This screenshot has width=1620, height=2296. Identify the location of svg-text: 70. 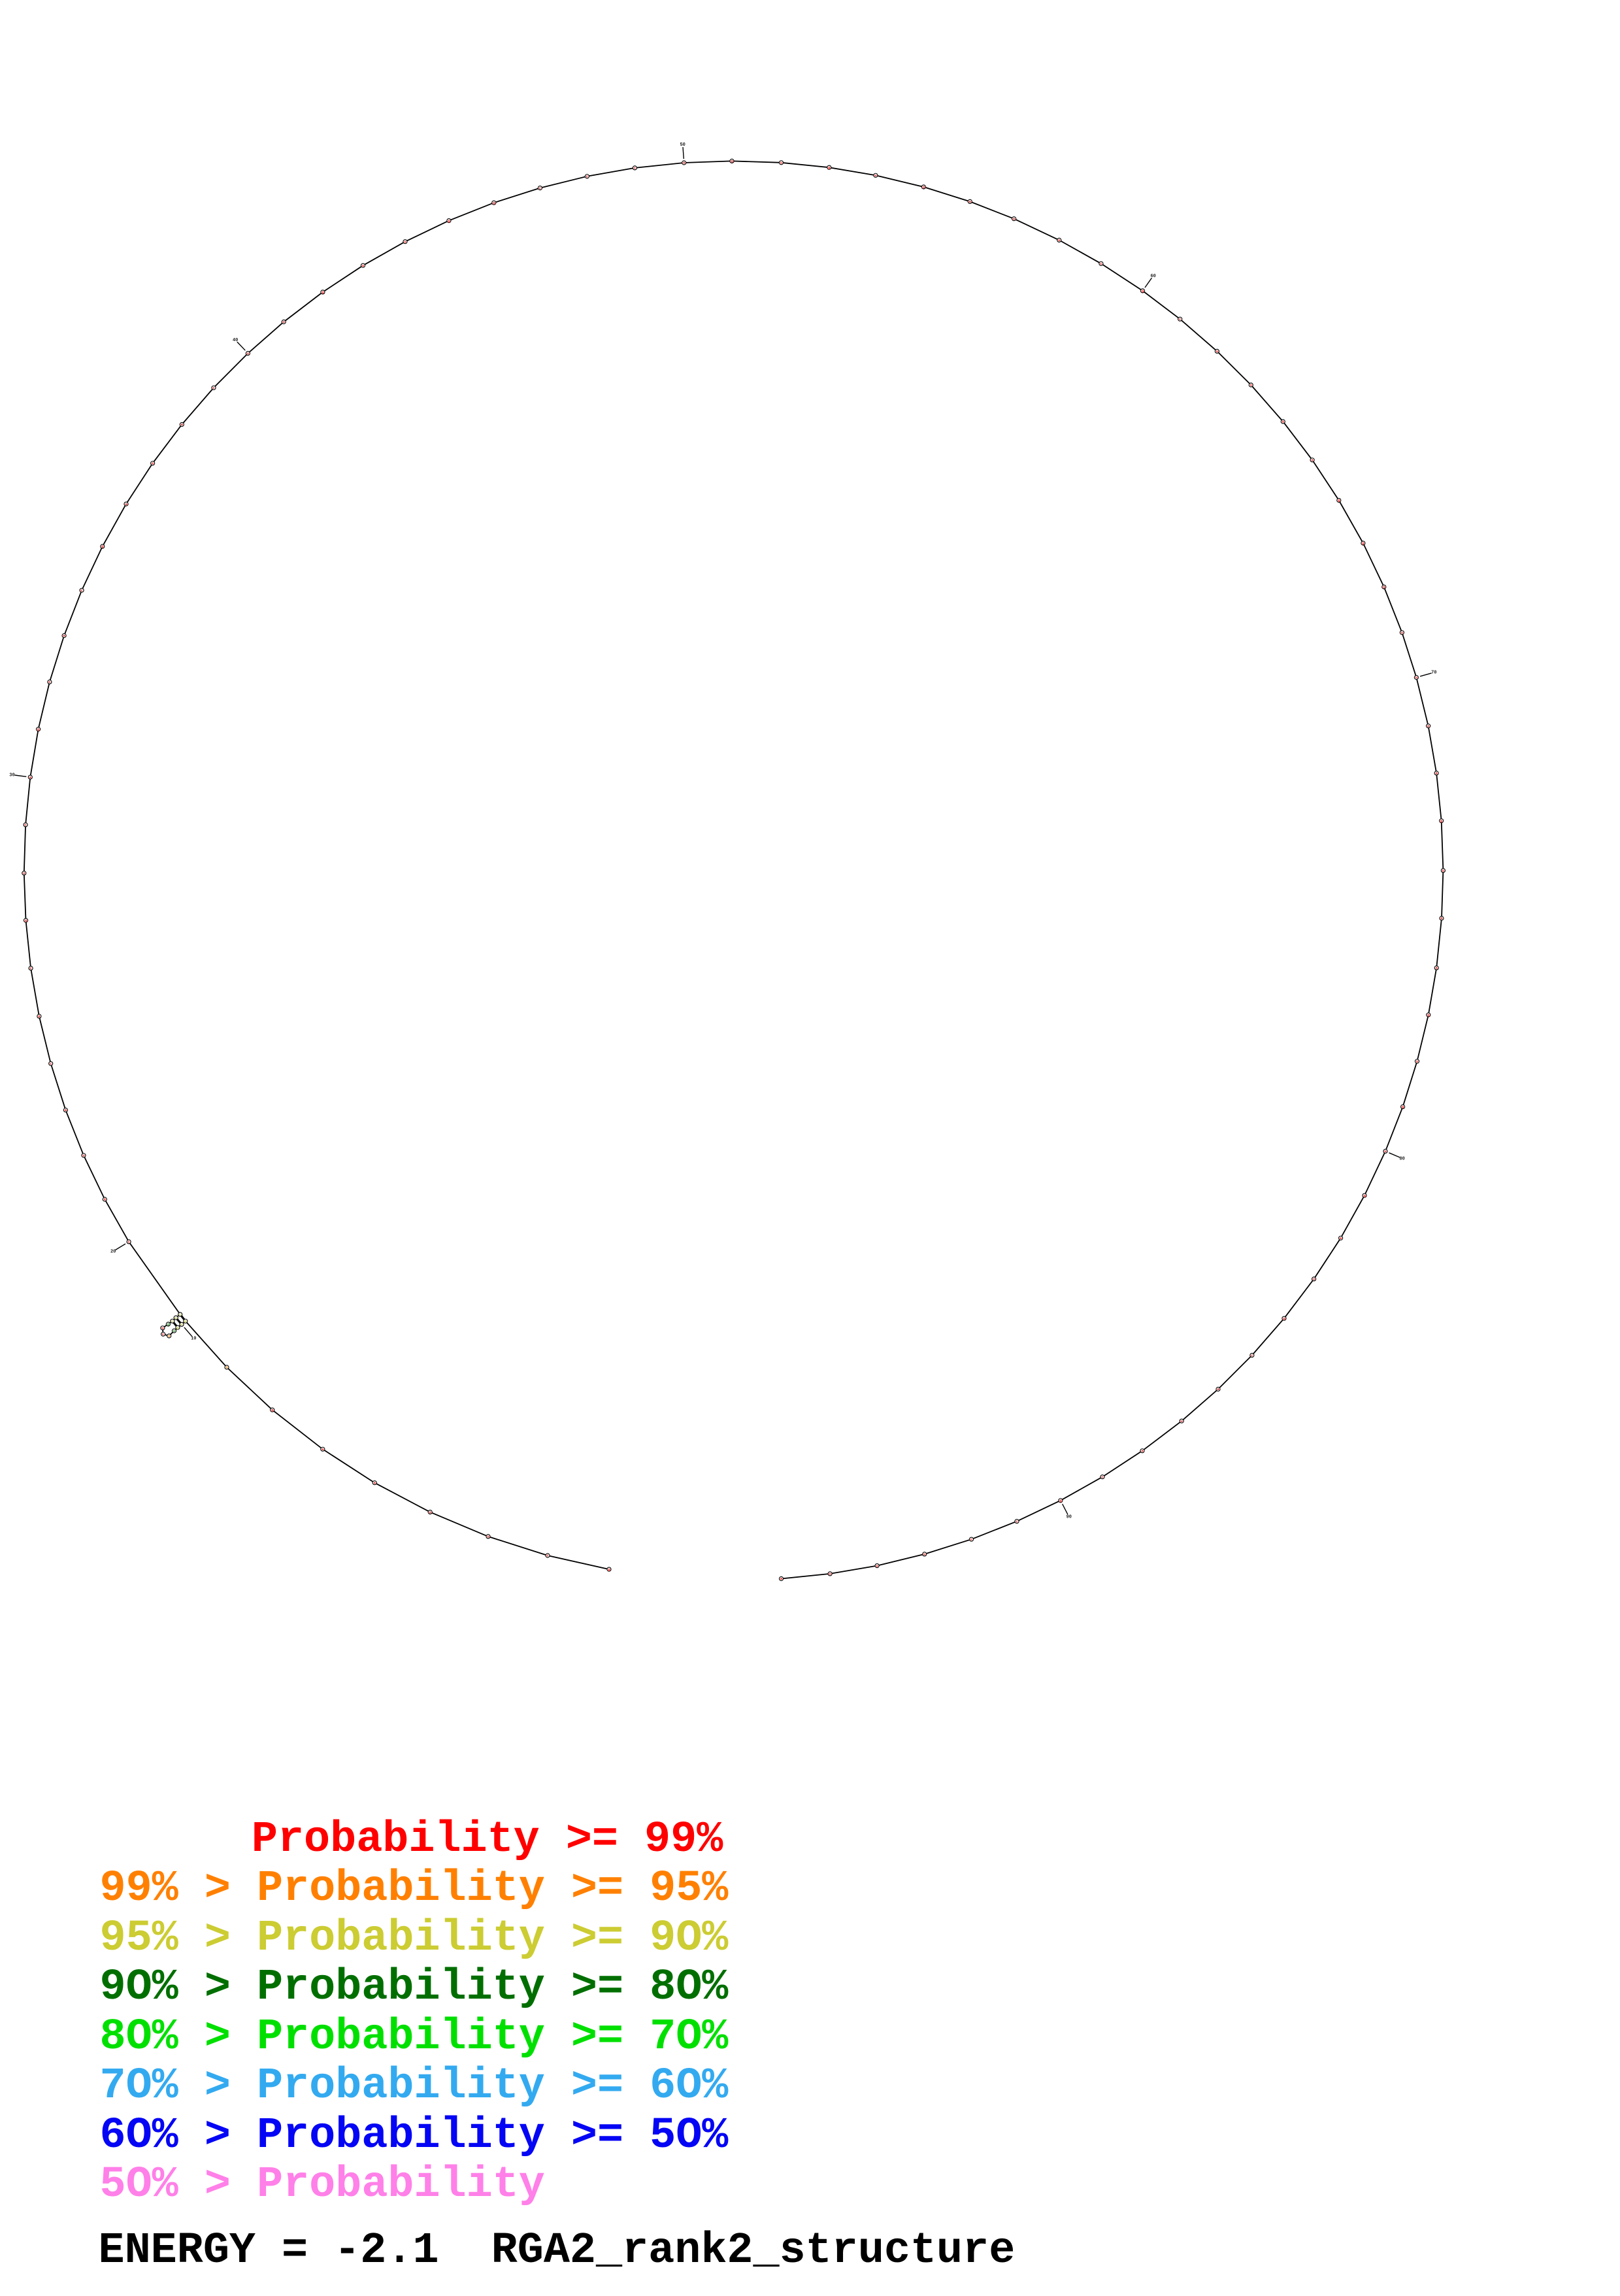
(1433, 673).